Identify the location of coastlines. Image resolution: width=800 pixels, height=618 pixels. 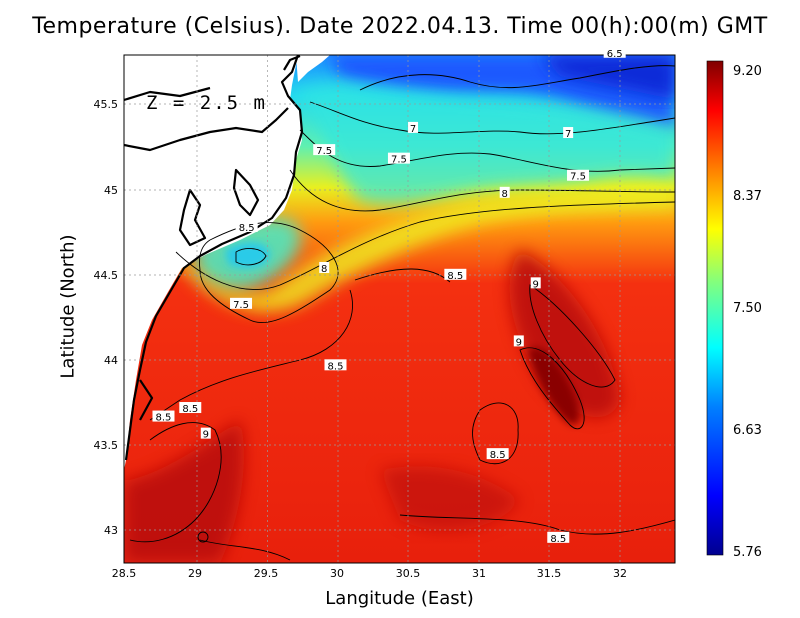
(214, 258).